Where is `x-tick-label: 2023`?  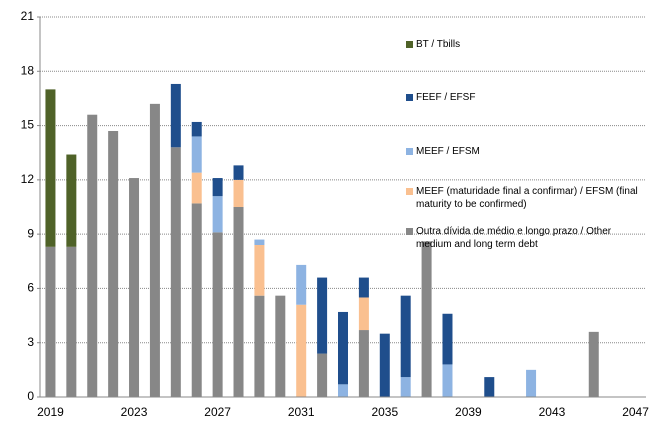 x-tick-label: 2023 is located at coordinates (134, 412).